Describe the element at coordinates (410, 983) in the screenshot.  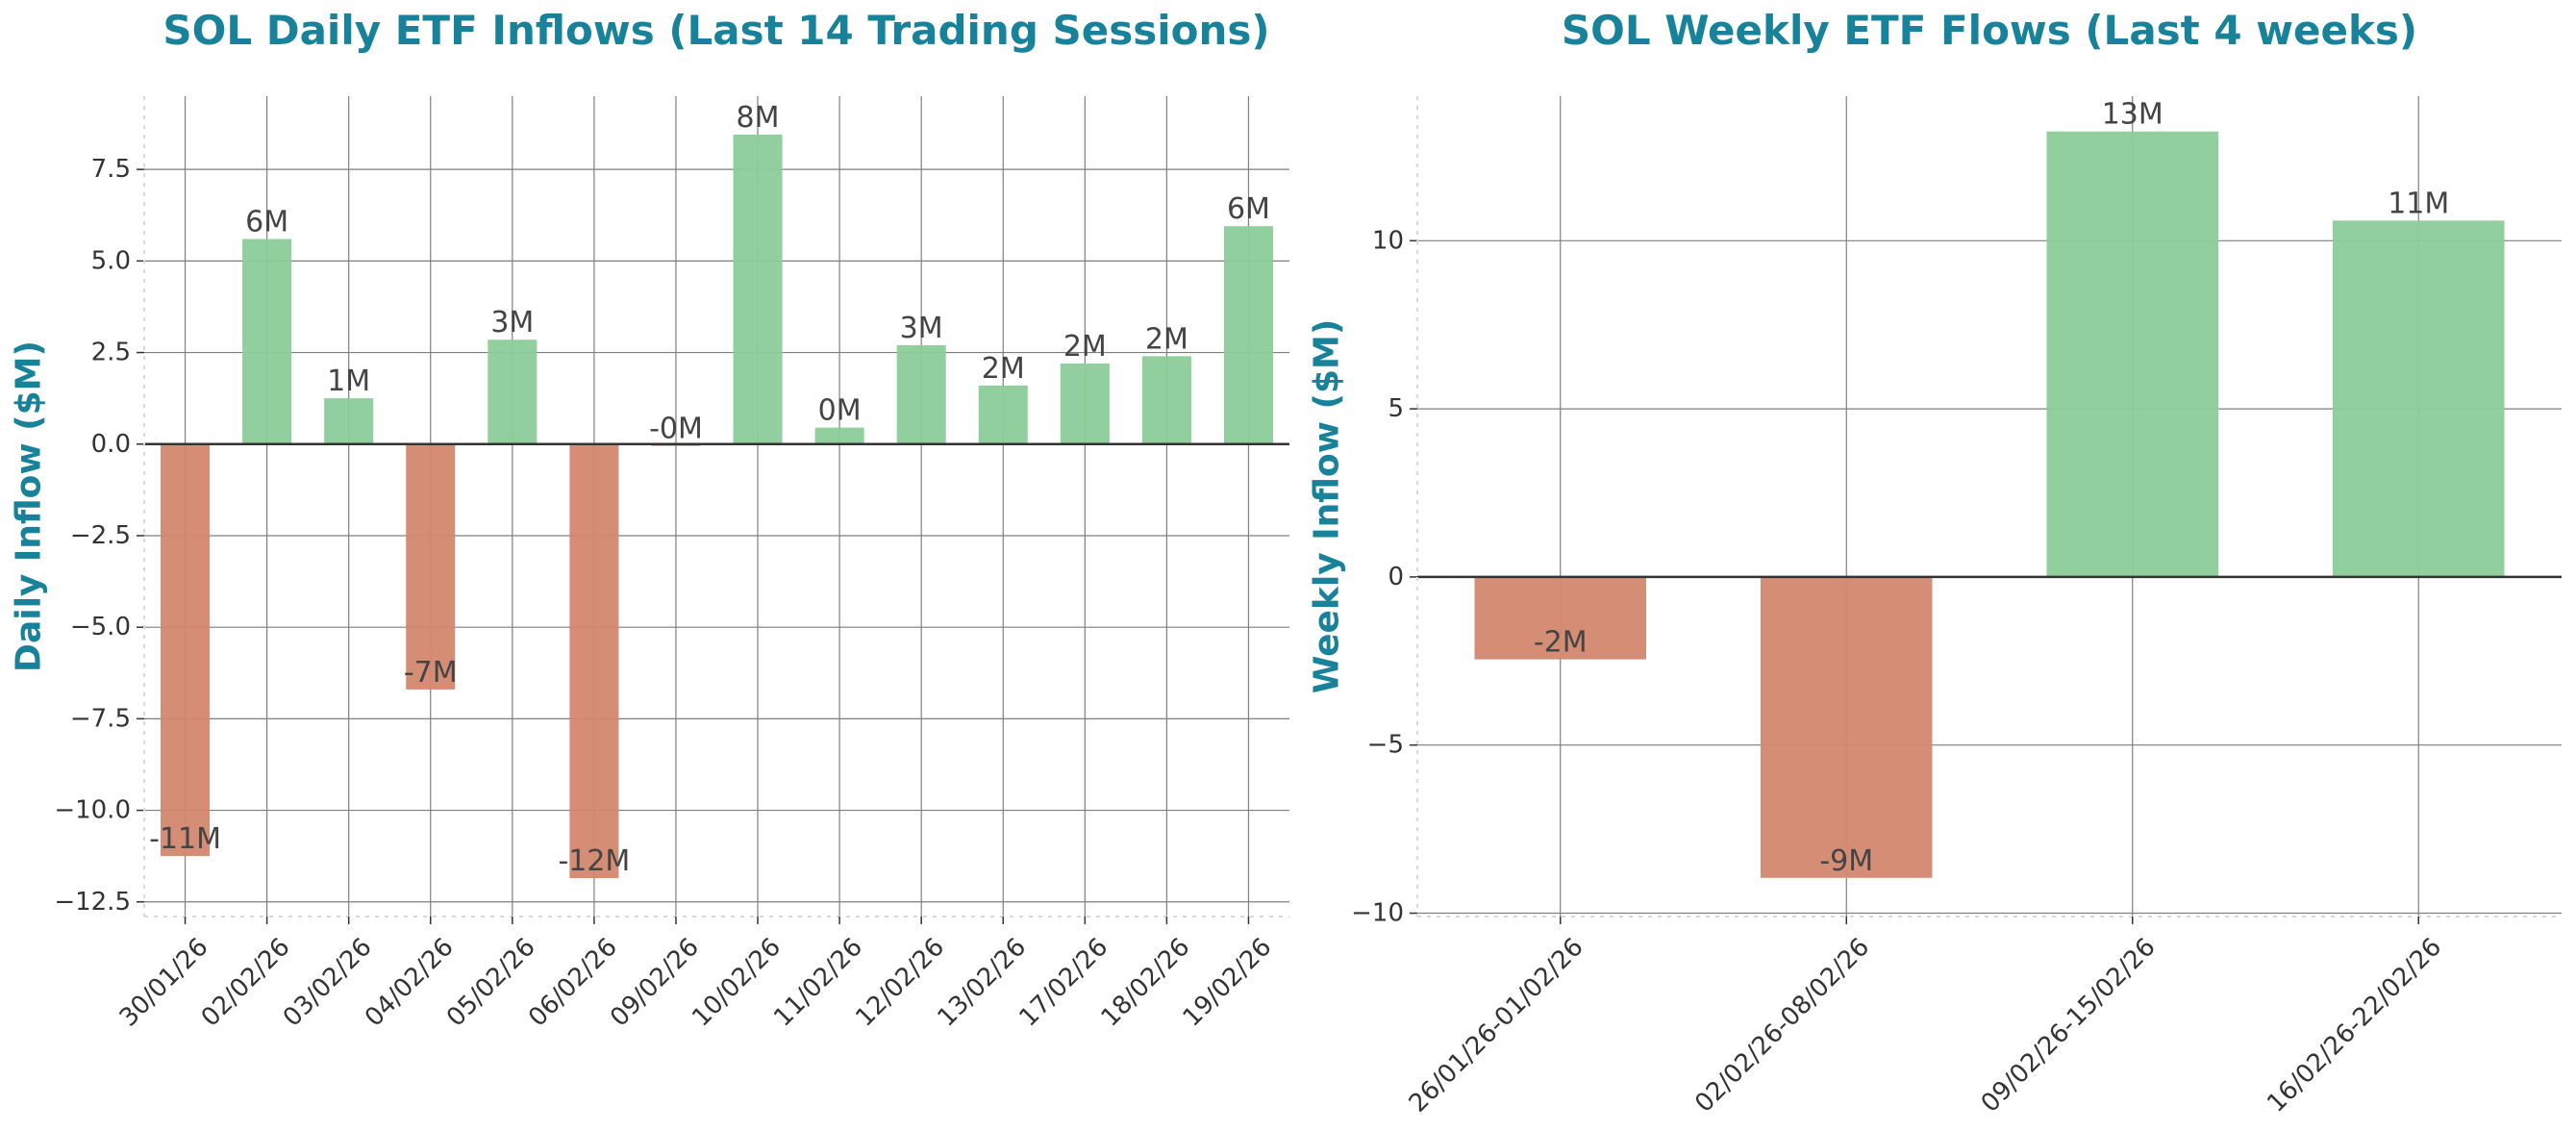
I see `daily-x-tick-label: 04/02/26` at that location.